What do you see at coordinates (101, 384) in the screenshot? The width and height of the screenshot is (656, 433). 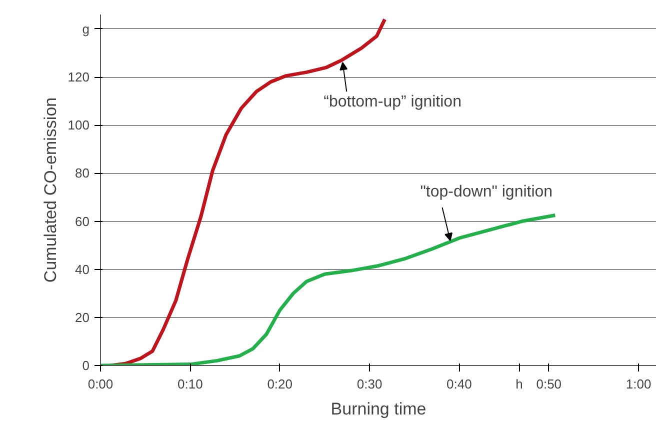 I see `x-tick-label: 0:00` at bounding box center [101, 384].